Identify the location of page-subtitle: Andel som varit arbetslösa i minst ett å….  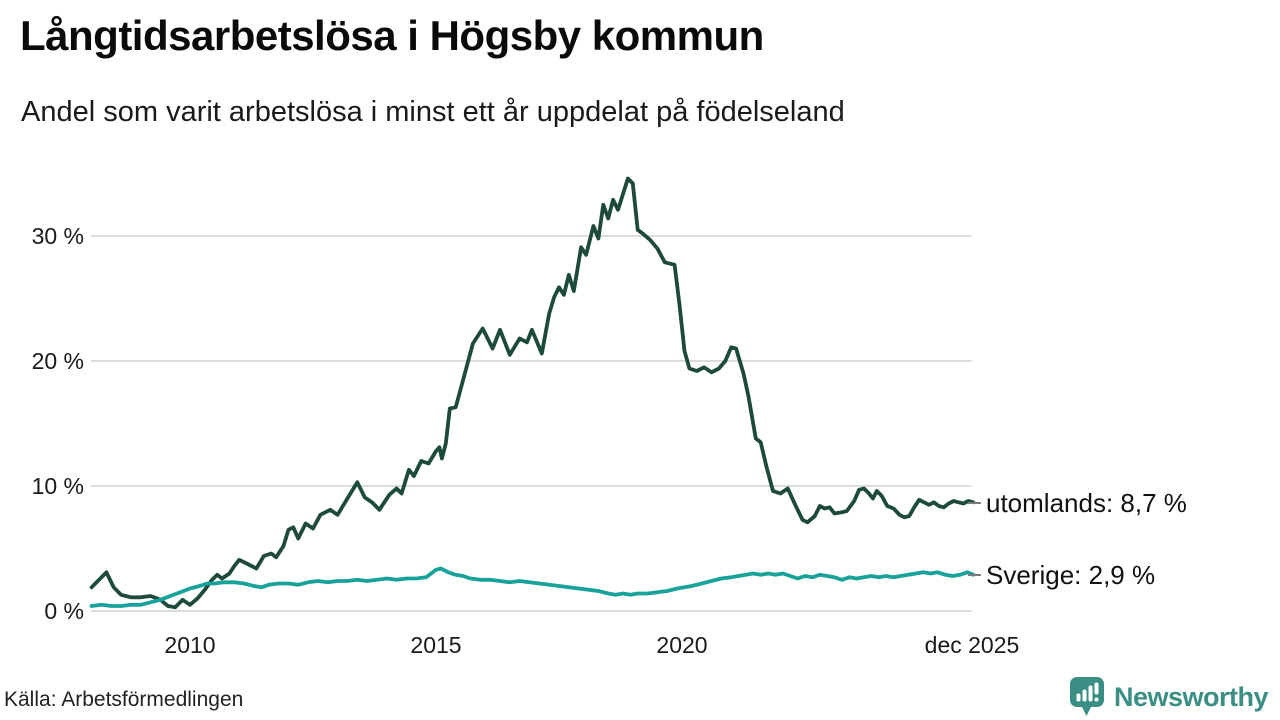
(433, 112).